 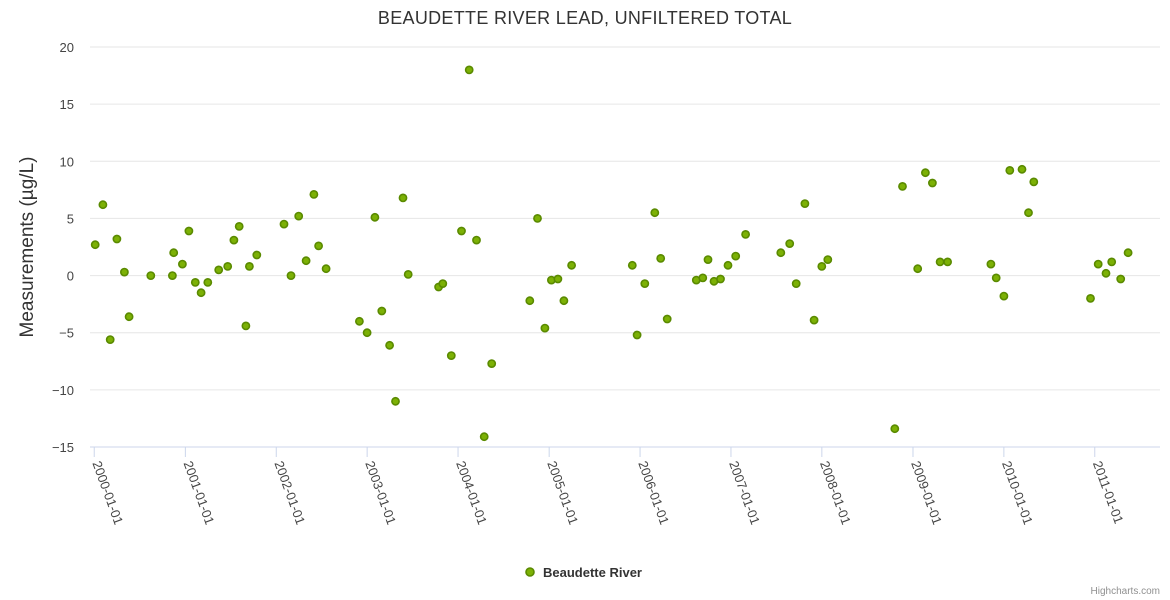 What do you see at coordinates (67, 104) in the screenshot?
I see `y-tick-label: 15` at bounding box center [67, 104].